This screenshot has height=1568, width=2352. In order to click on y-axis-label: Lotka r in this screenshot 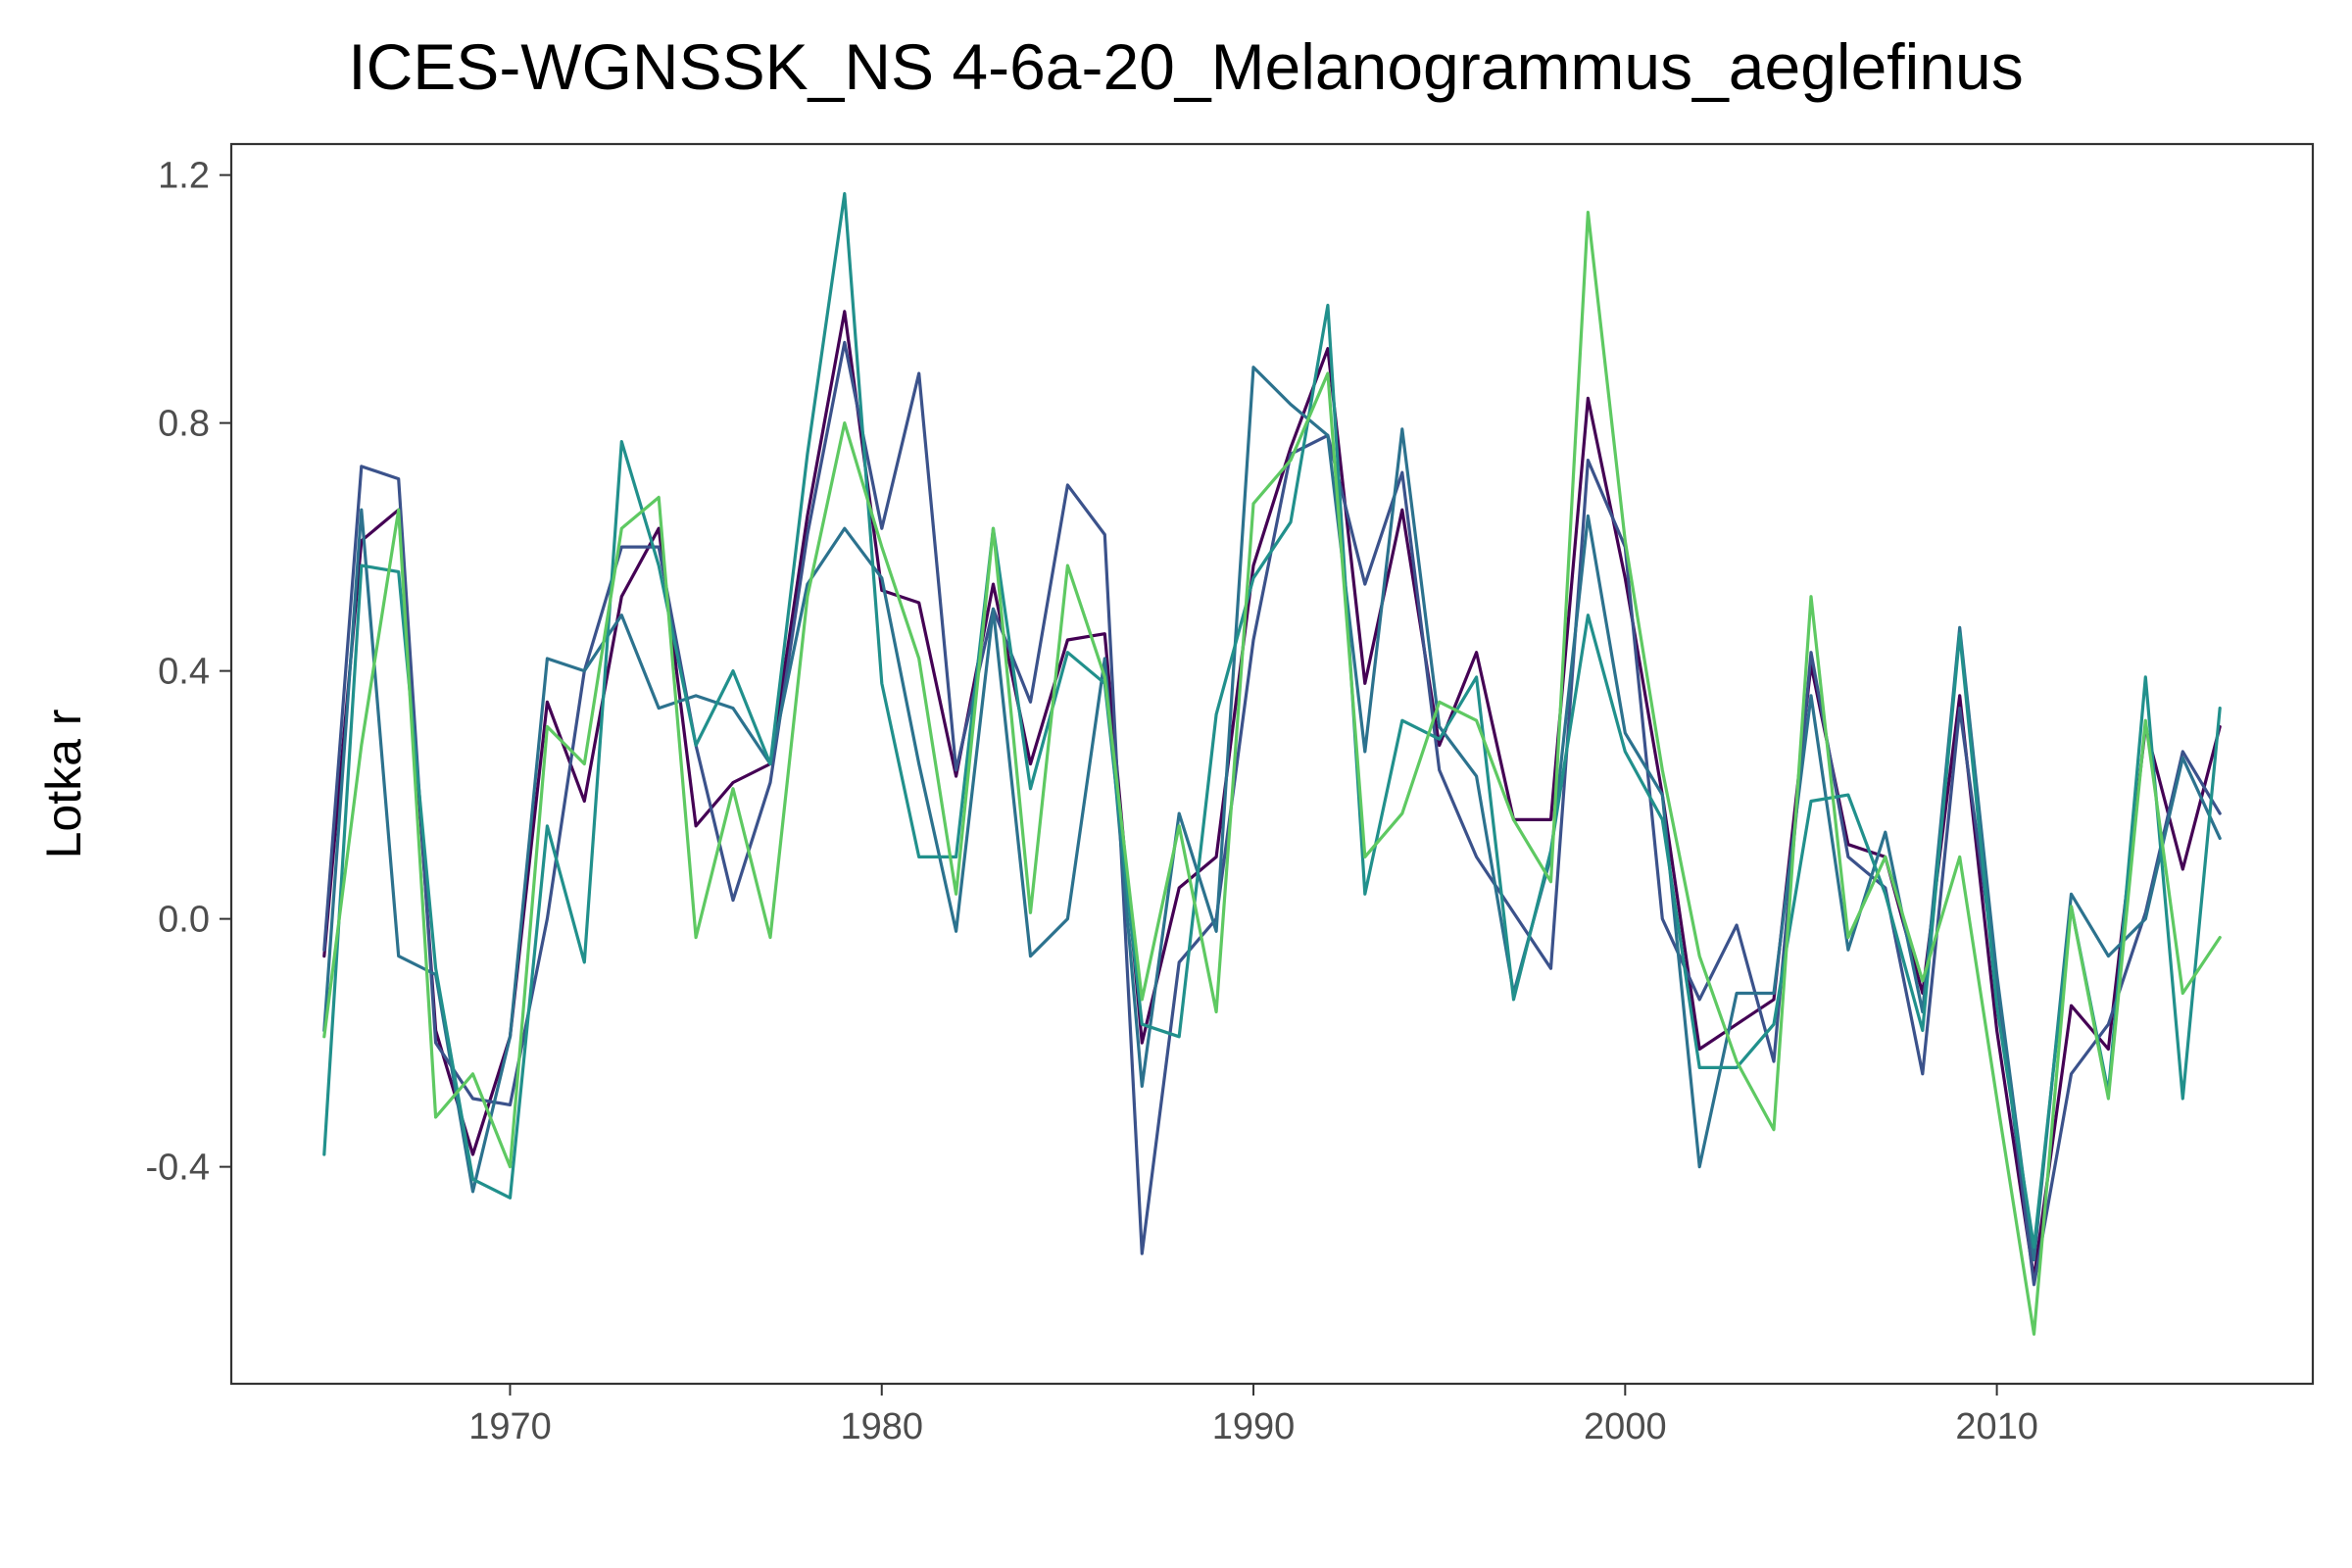, I will do `click(63, 784)`.